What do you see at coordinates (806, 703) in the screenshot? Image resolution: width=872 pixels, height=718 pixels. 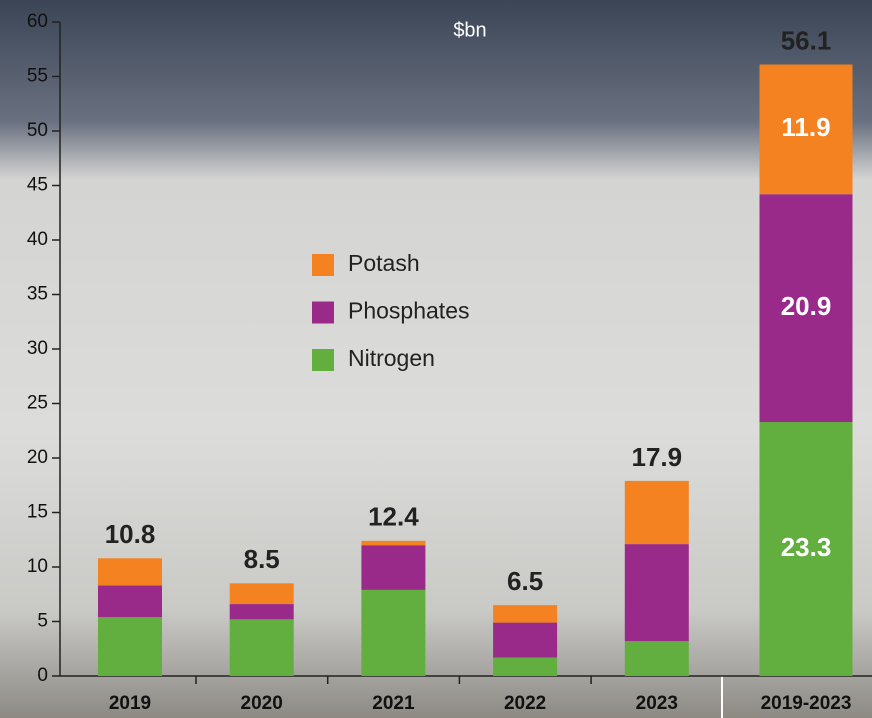 I see `x-tick-label: 2019-2023` at bounding box center [806, 703].